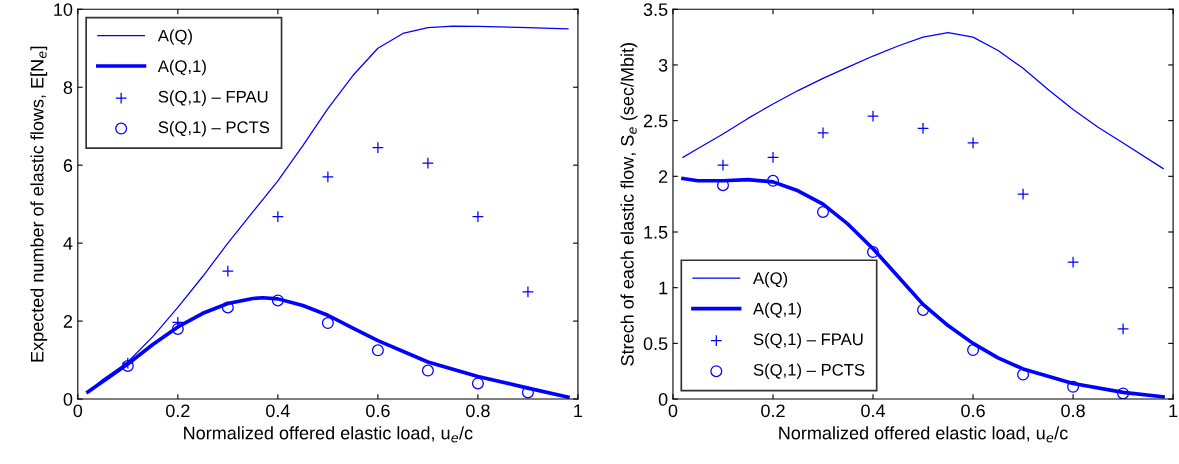 The width and height of the screenshot is (1179, 464). What do you see at coordinates (655, 344) in the screenshot?
I see `y-tick-label: 0.5` at bounding box center [655, 344].